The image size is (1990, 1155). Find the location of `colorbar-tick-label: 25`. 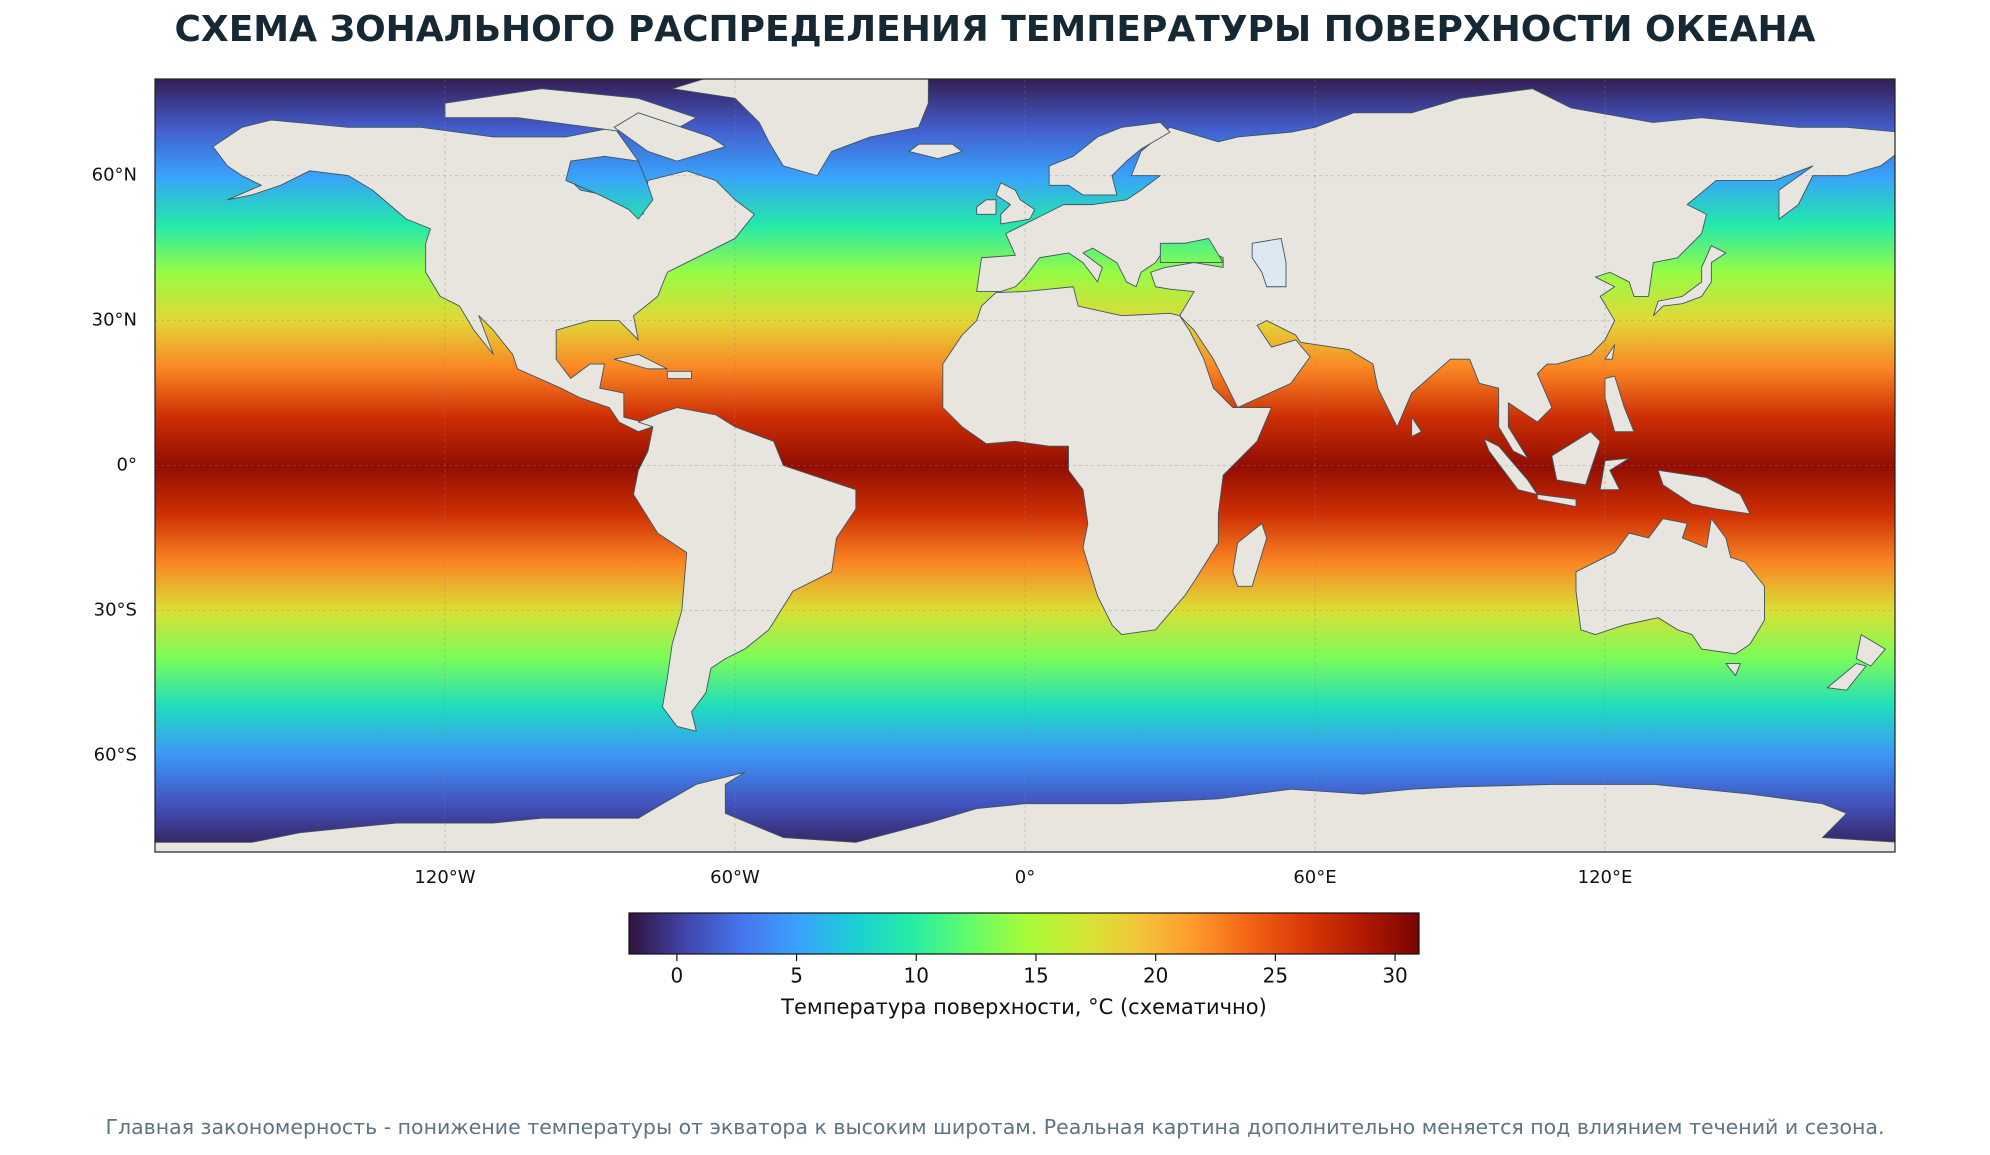

colorbar-tick-label: 25 is located at coordinates (1275, 976).